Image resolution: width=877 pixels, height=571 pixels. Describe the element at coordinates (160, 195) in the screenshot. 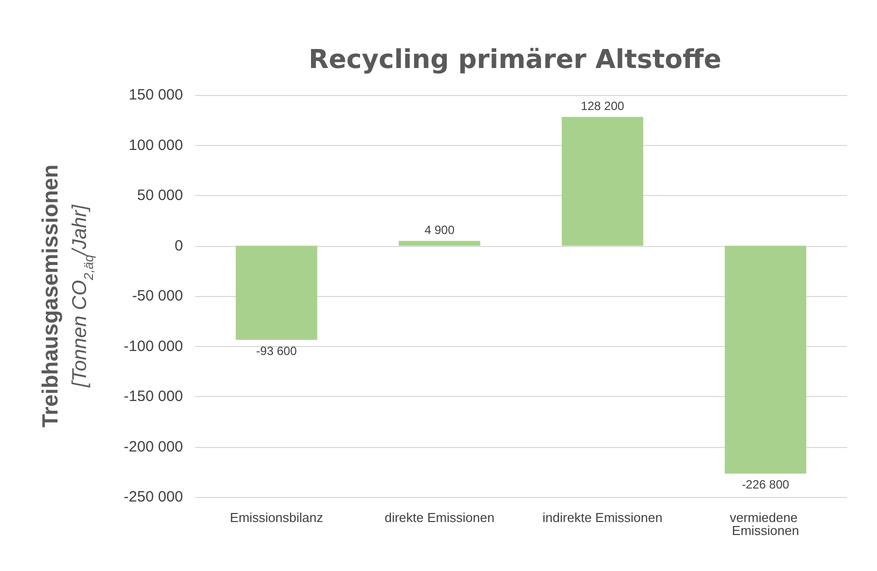

I see `y-tick-label: 50 000` at that location.